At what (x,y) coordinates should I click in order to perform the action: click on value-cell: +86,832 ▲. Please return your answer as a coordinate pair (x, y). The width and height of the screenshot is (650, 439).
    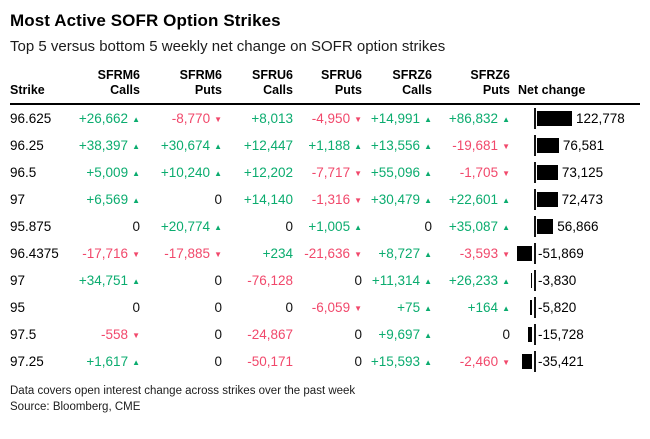
    Looking at the image, I should click on (471, 118).